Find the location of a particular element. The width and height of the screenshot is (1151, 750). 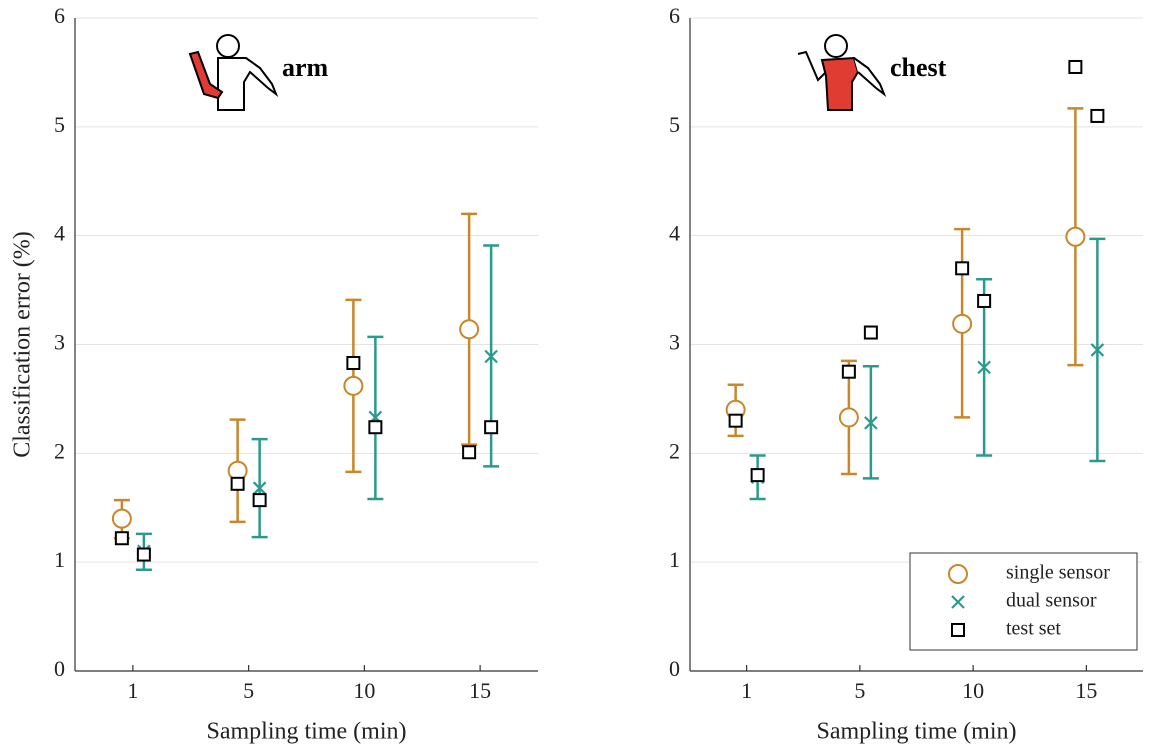

chest-icon is located at coordinates (842, 72).